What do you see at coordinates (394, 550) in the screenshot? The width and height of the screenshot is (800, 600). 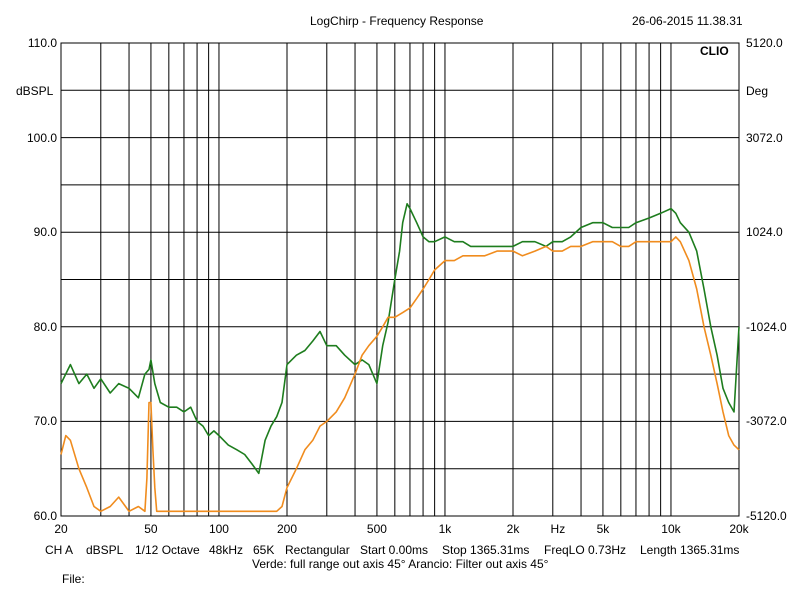 I see `settings-start: Start 0.00ms` at bounding box center [394, 550].